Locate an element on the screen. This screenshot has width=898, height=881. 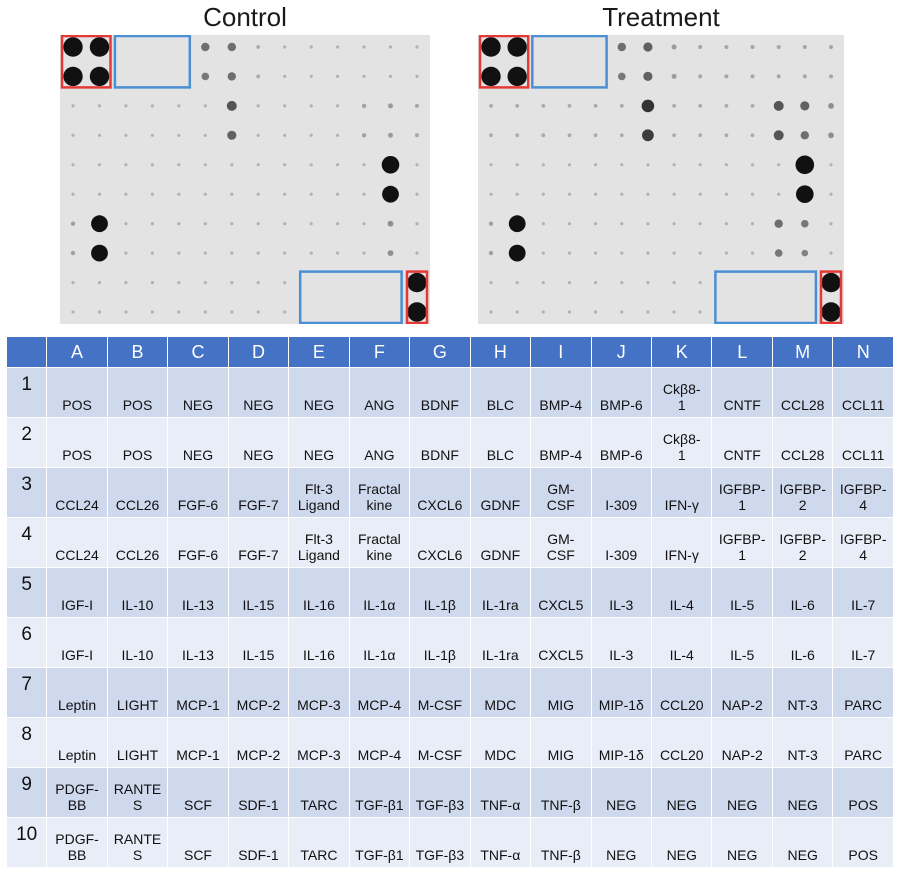
array-cell: ANG is located at coordinates (379, 442).